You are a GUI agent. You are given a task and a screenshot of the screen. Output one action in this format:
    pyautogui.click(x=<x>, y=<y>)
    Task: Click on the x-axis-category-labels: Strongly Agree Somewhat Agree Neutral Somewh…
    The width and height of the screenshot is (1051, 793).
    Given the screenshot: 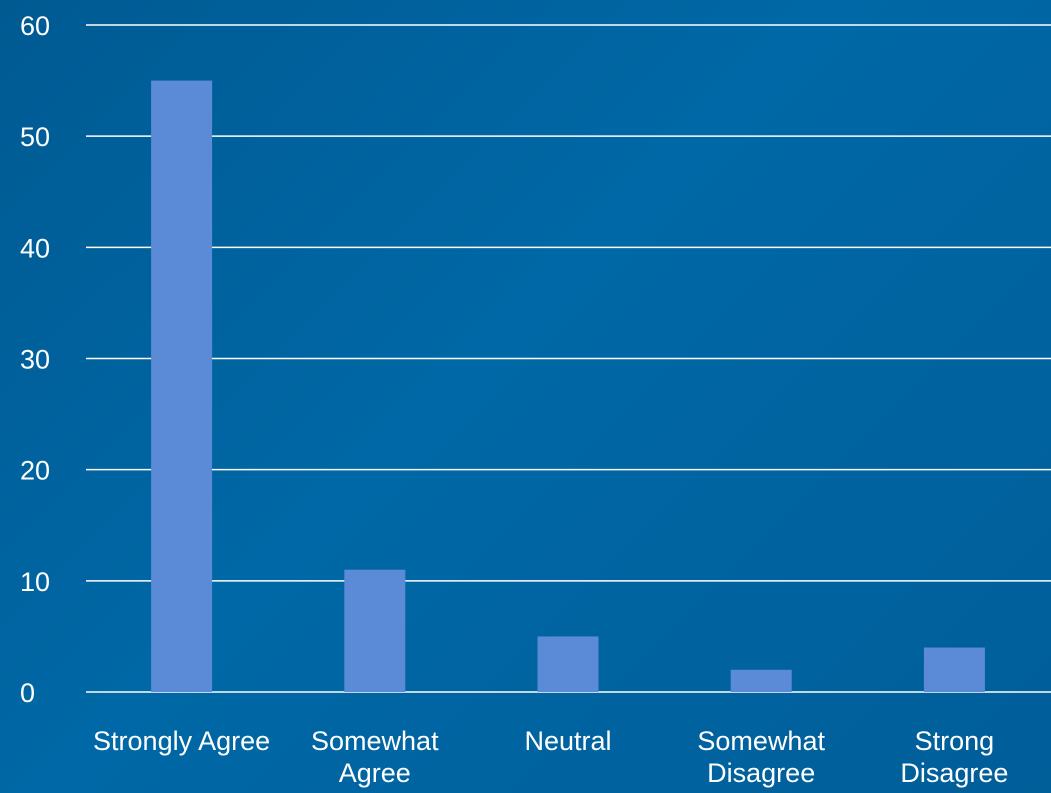 What is the action you would take?
    pyautogui.click(x=550, y=757)
    